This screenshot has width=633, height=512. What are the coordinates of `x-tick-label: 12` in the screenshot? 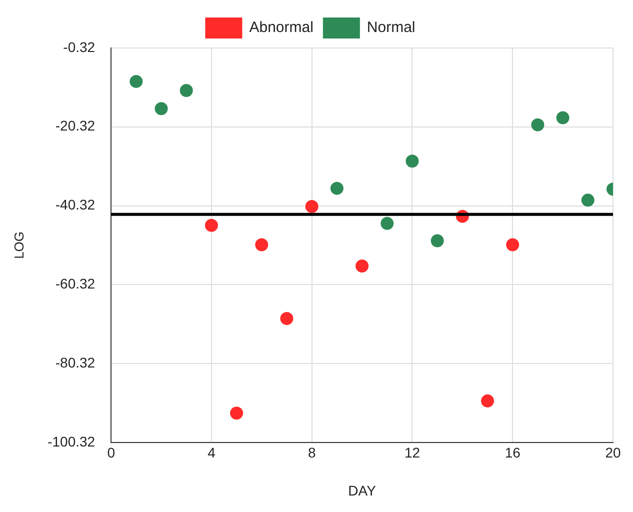 It's located at (412, 452).